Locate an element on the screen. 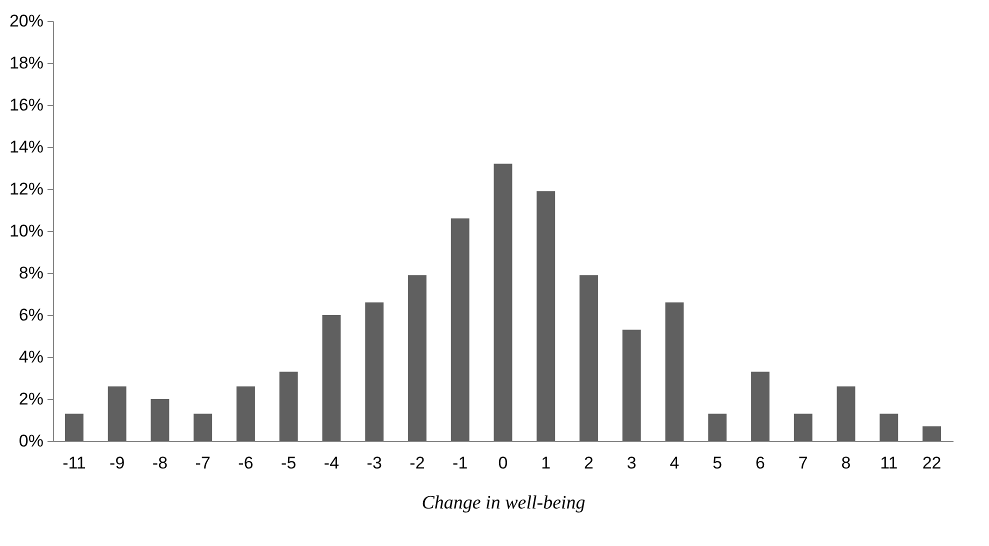 This screenshot has width=989, height=546. x-tick-label: 1 is located at coordinates (546, 463).